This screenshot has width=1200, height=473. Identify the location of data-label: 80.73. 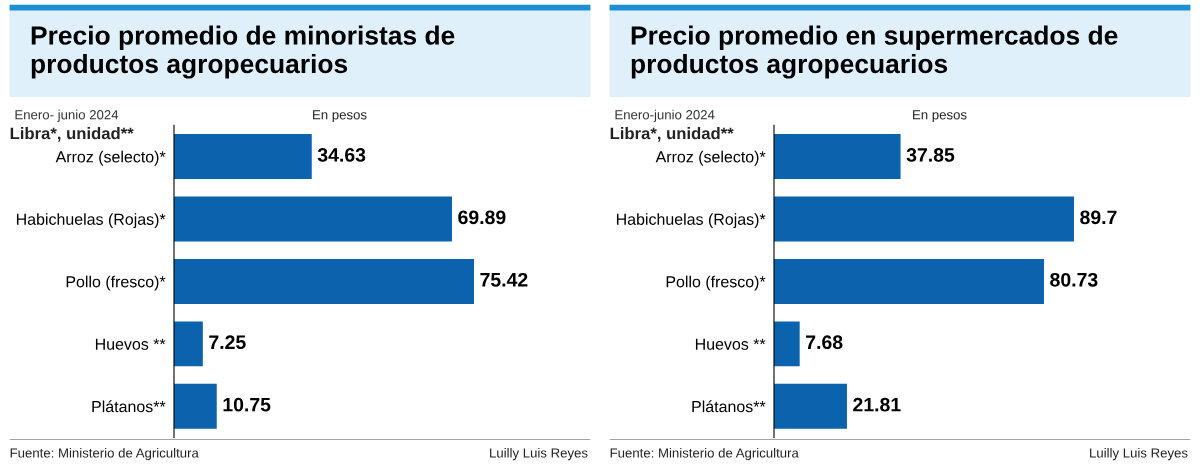
(1074, 279).